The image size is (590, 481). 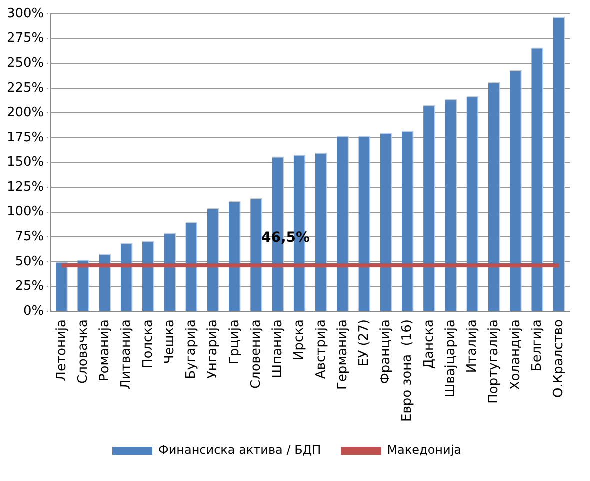 What do you see at coordinates (278, 349) in the screenshot?
I see `x-tick-label: Шпанија` at bounding box center [278, 349].